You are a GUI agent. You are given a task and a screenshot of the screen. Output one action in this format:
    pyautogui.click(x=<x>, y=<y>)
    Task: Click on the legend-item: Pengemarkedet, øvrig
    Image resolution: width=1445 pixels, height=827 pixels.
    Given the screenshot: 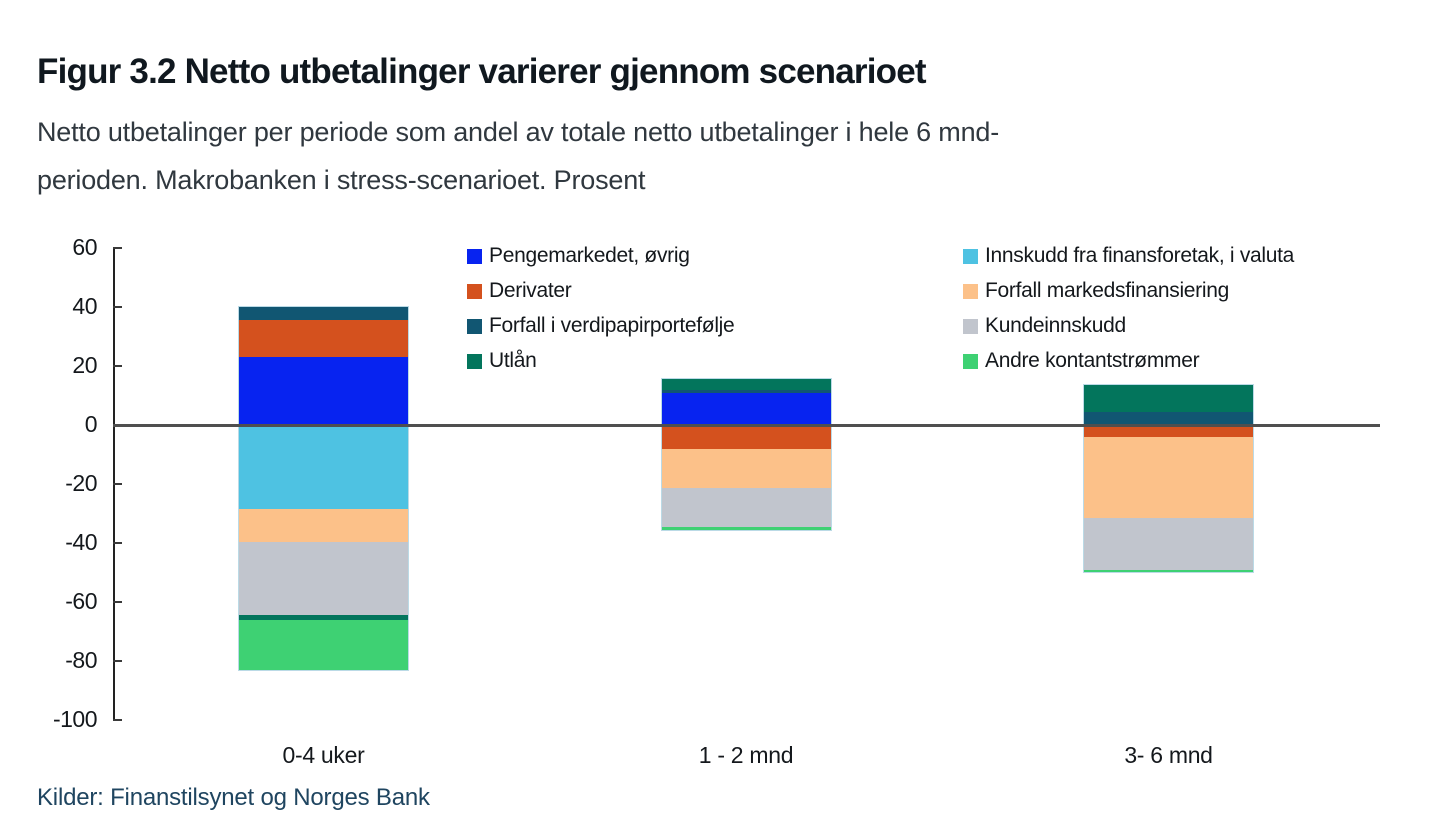 What is the action you would take?
    pyautogui.click(x=578, y=255)
    